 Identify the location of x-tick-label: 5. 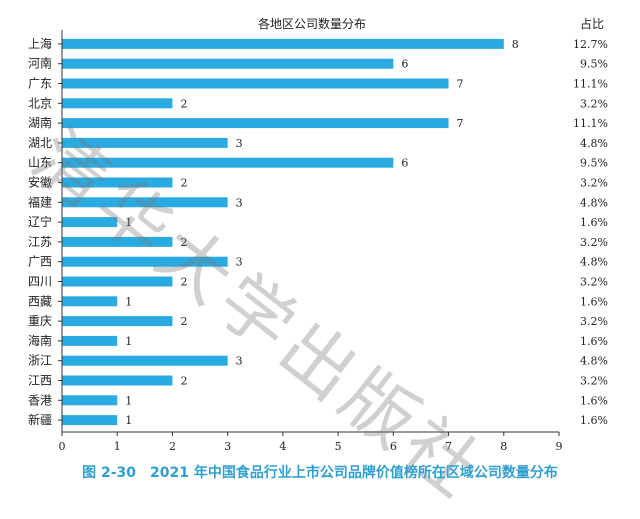
(338, 446).